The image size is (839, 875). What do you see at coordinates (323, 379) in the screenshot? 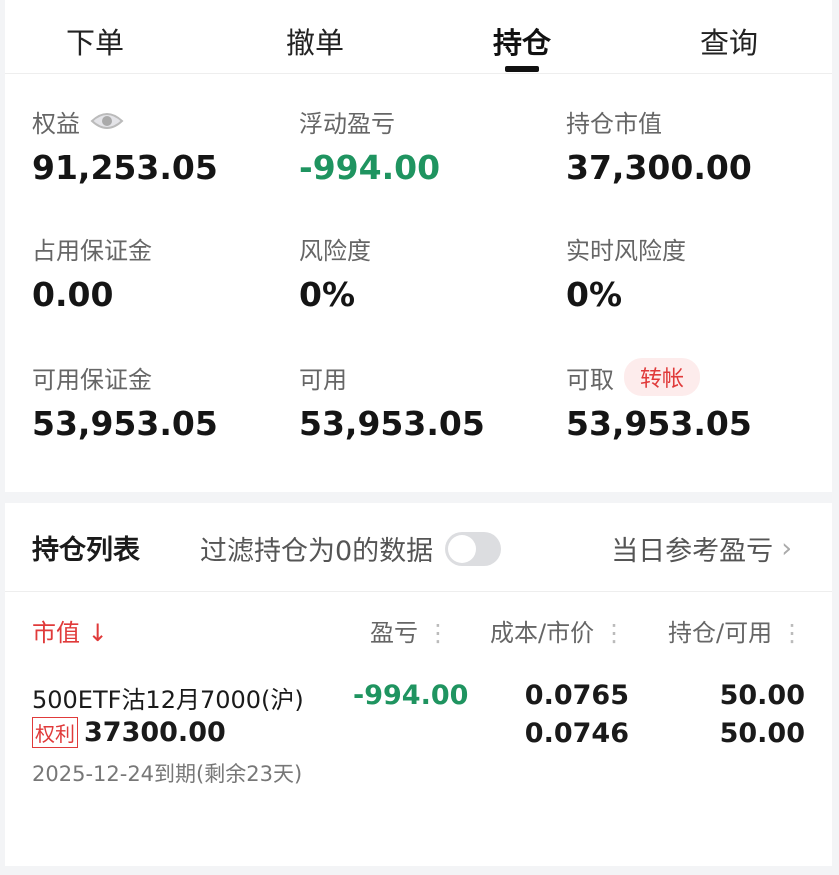
I see `available-label: 可用` at bounding box center [323, 379].